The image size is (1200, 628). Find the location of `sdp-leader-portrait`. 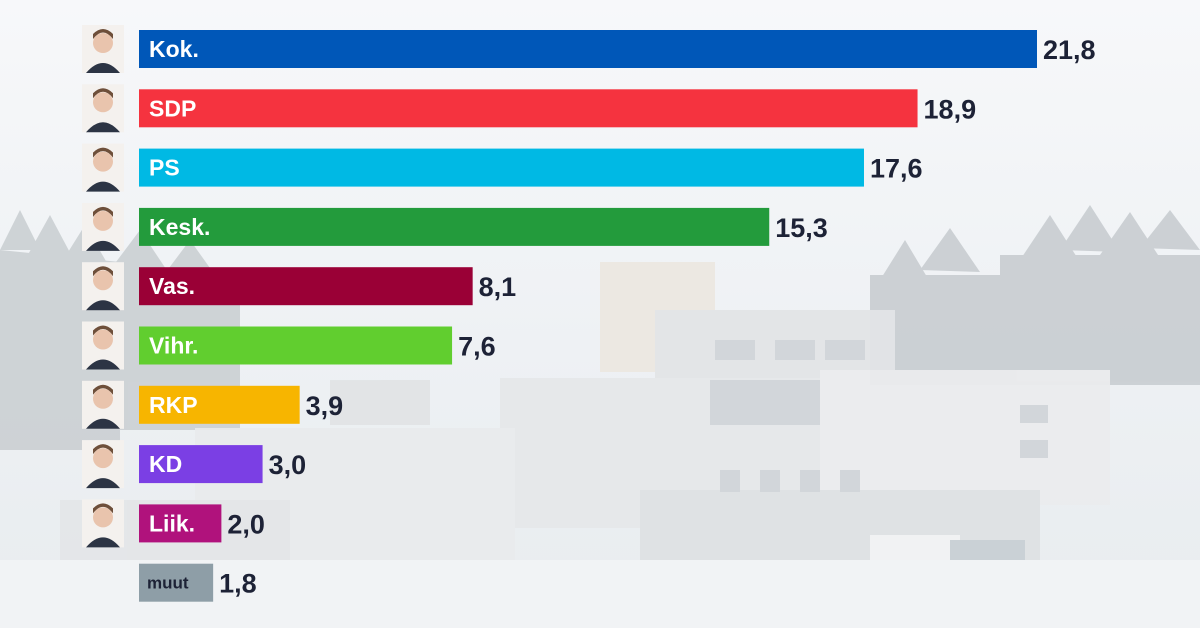

sdp-leader-portrait is located at coordinates (103, 108).